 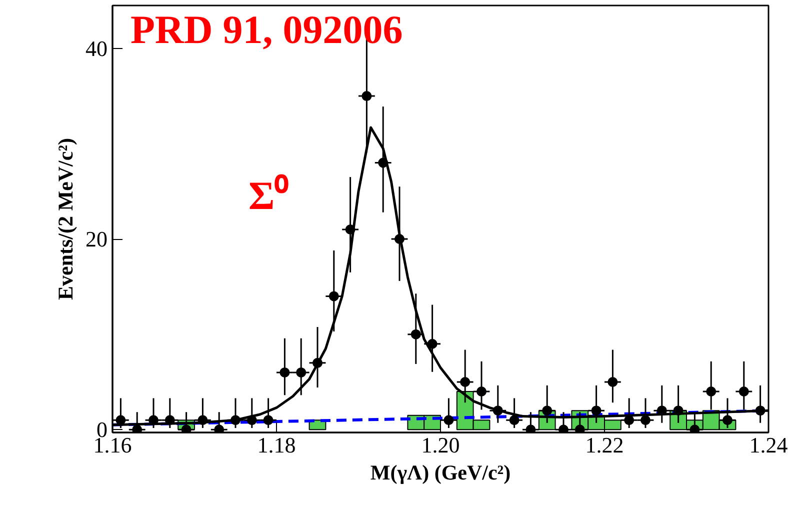 I want to click on x-axis-title: M(γΛ) (GeV/c²), so click(x=440, y=472).